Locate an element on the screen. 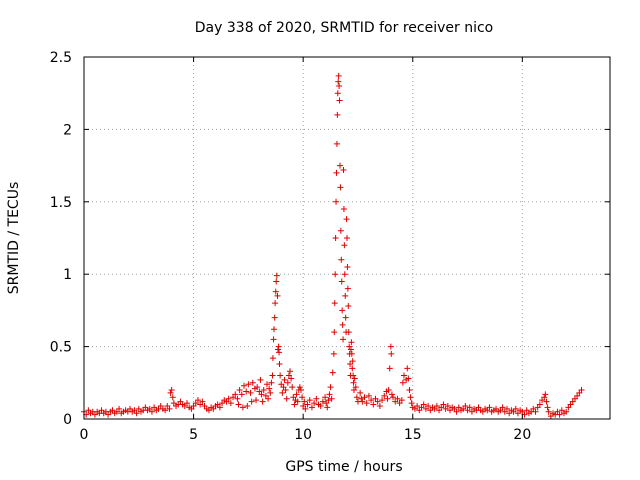 The height and width of the screenshot is (480, 640). x-axis-label: GPS time / hours is located at coordinates (343, 467).